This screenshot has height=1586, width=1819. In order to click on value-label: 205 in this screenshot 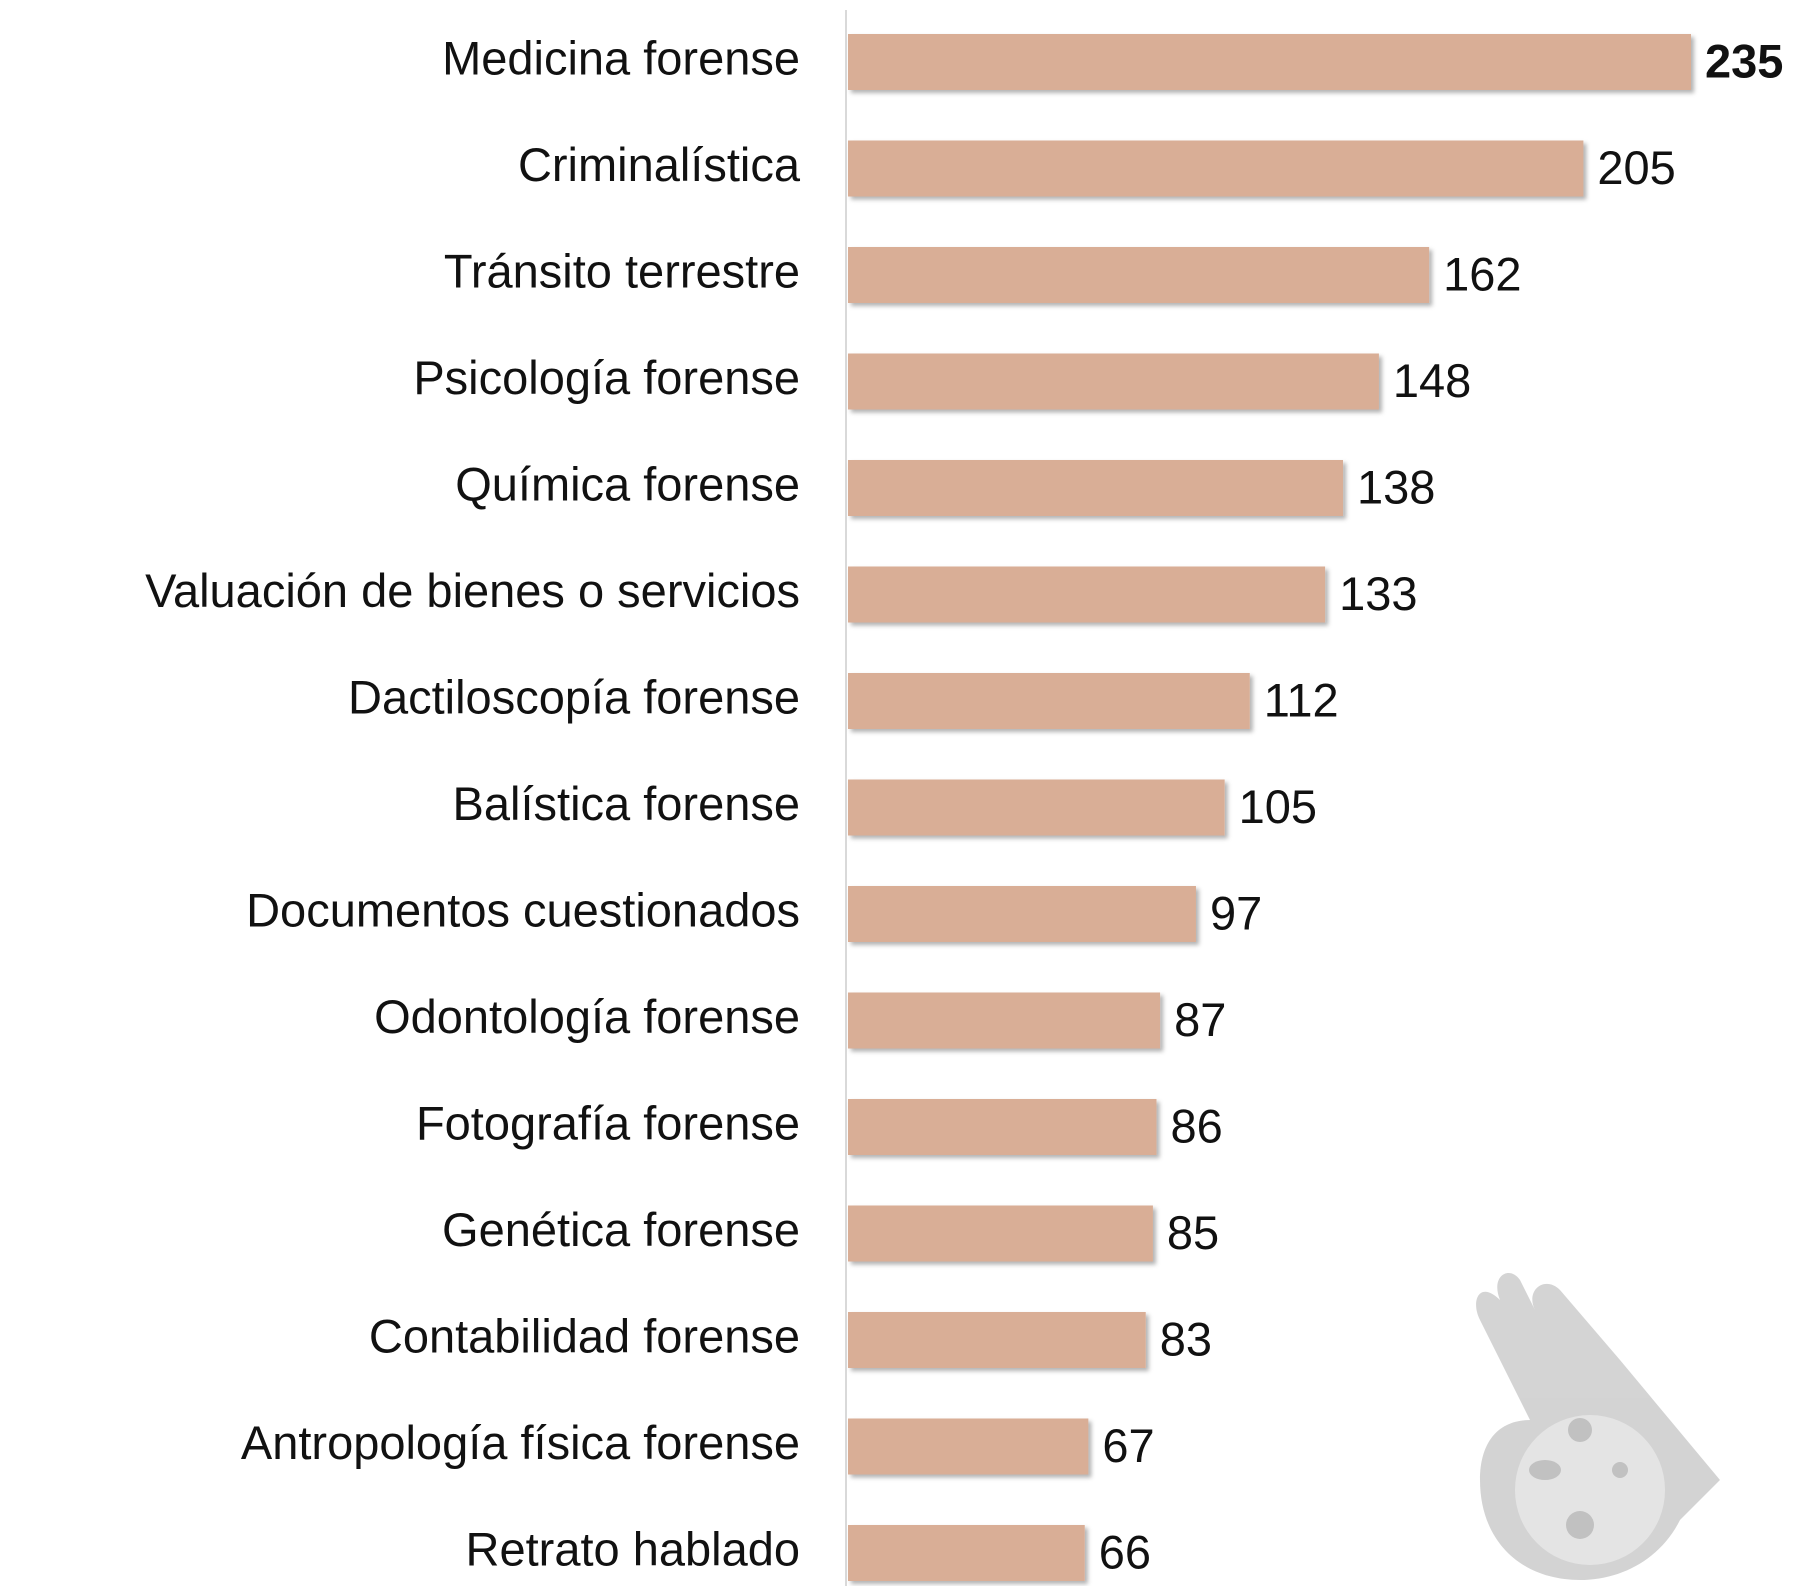, I will do `click(1636, 167)`.